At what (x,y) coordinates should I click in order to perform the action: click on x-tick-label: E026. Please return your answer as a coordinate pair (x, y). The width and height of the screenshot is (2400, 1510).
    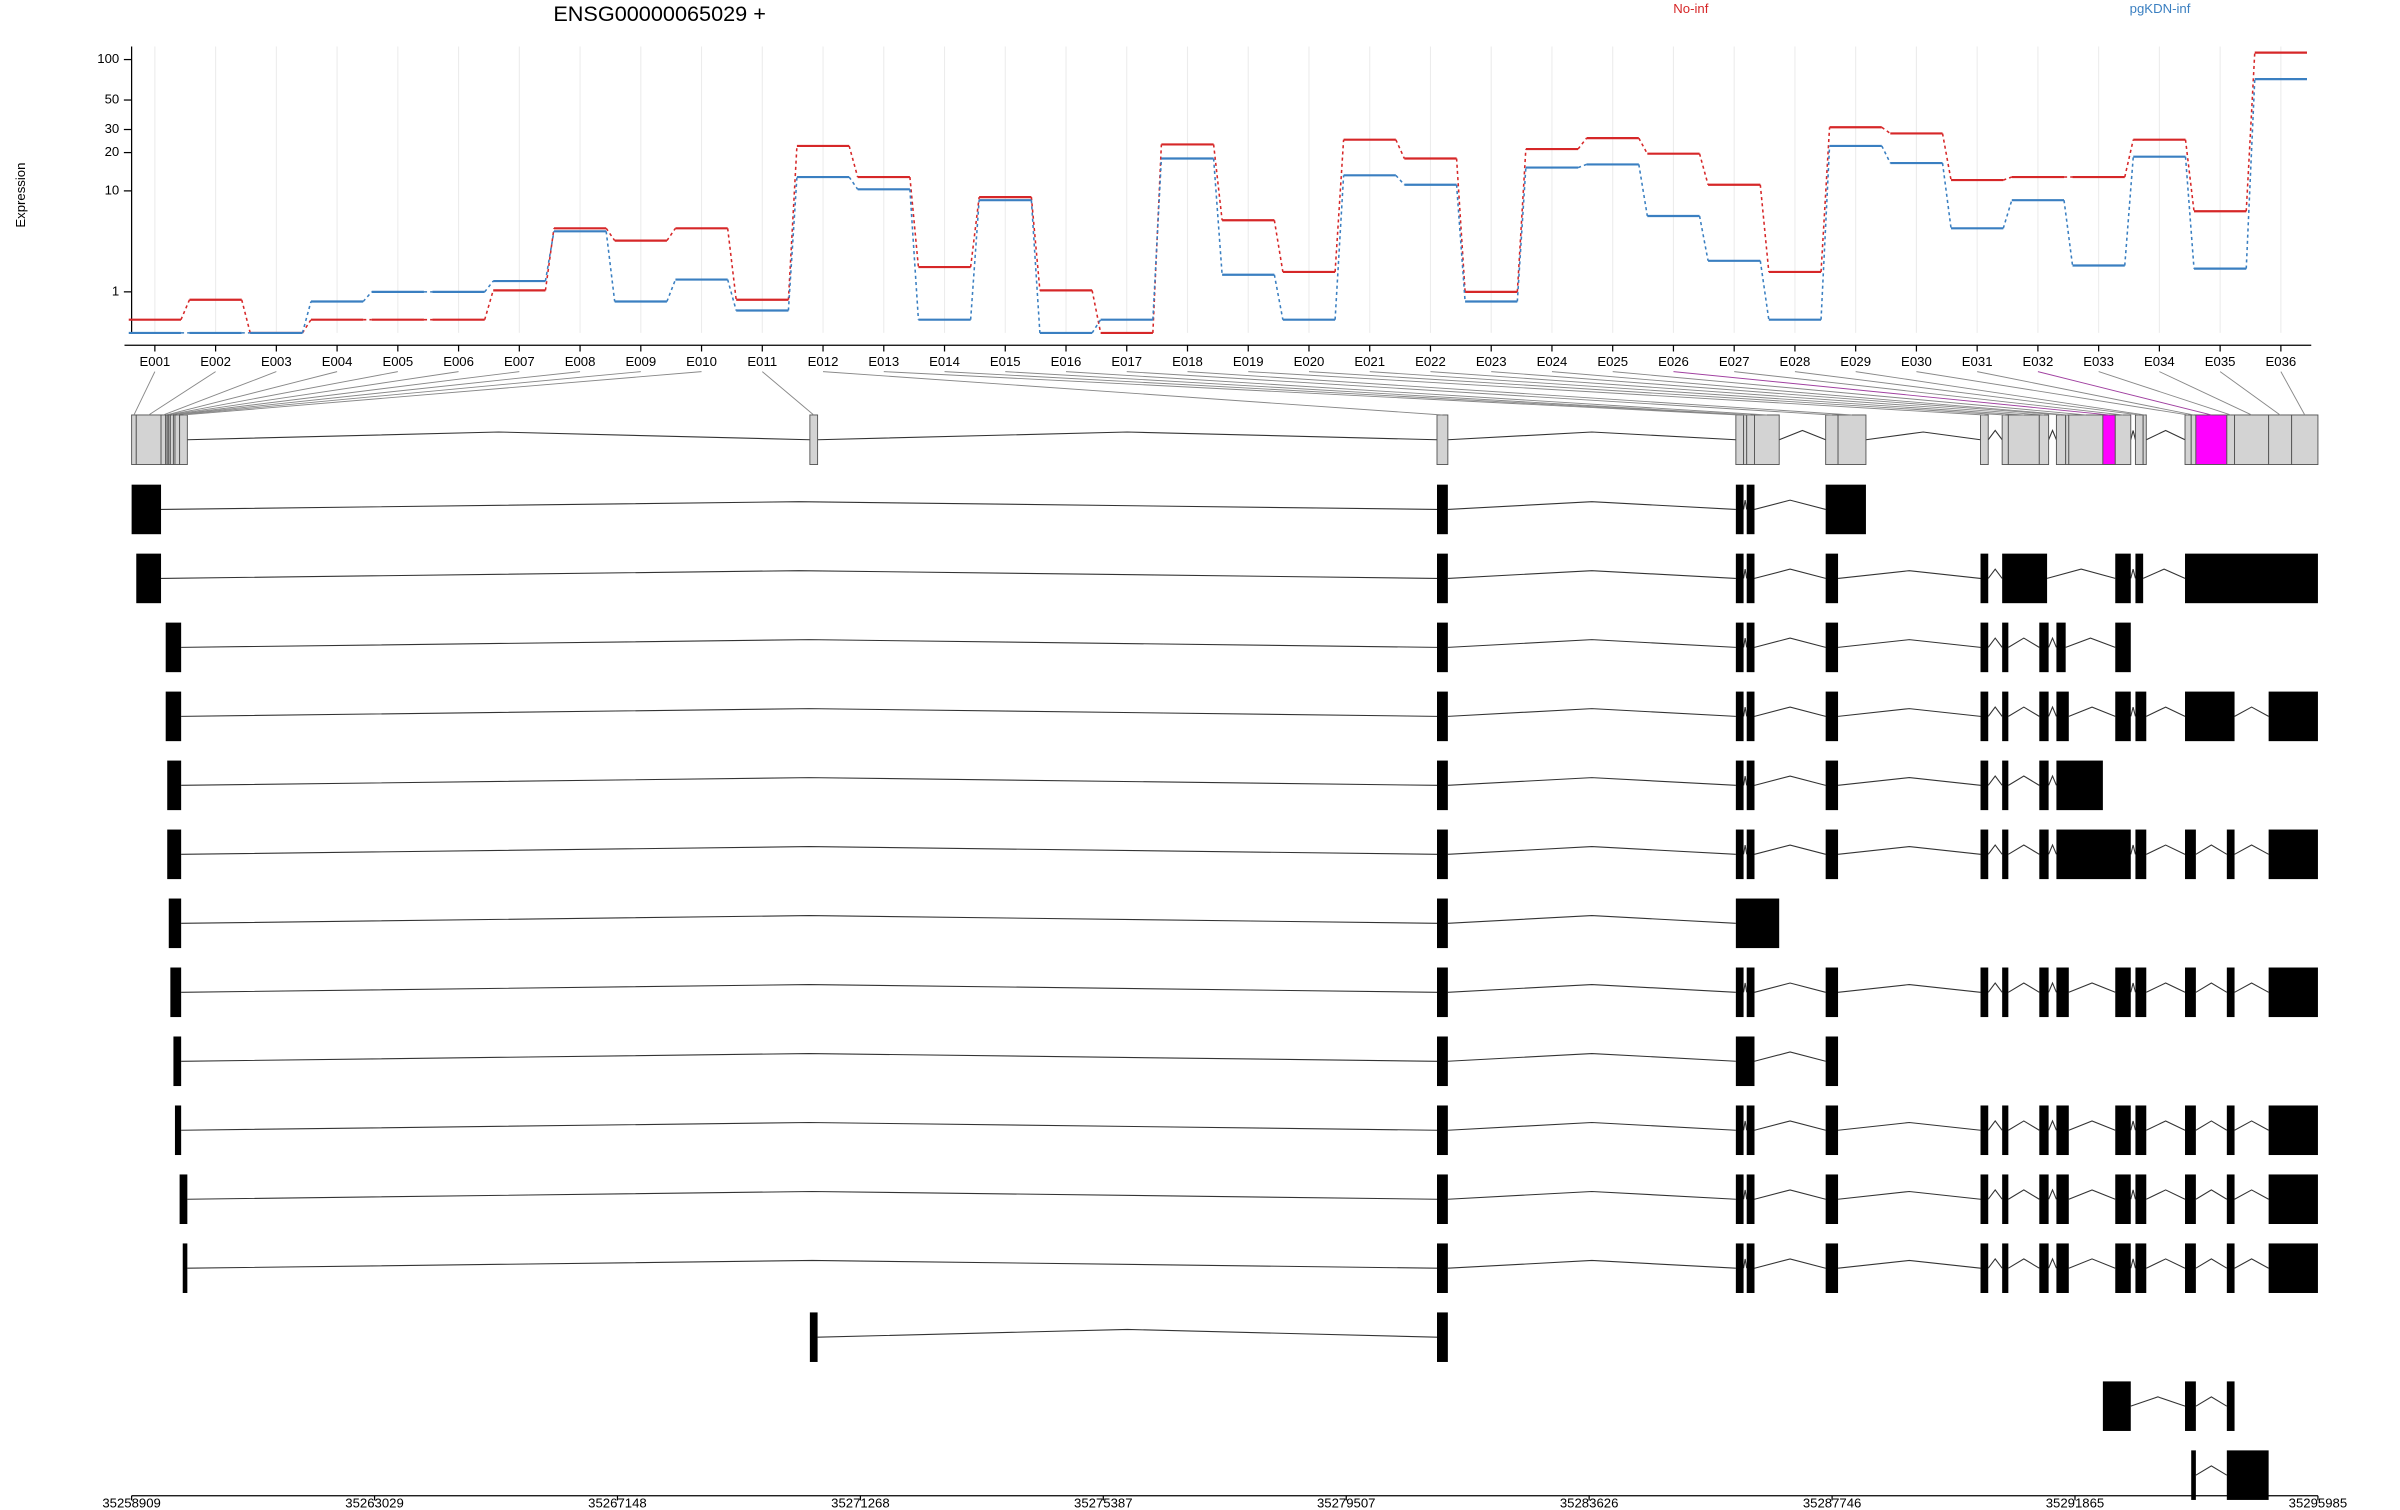
    Looking at the image, I should click on (1673, 361).